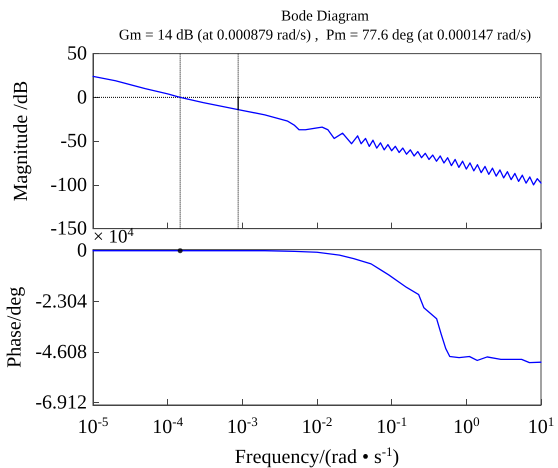  What do you see at coordinates (68, 229) in the screenshot?
I see `y-tick-label: -150` at bounding box center [68, 229].